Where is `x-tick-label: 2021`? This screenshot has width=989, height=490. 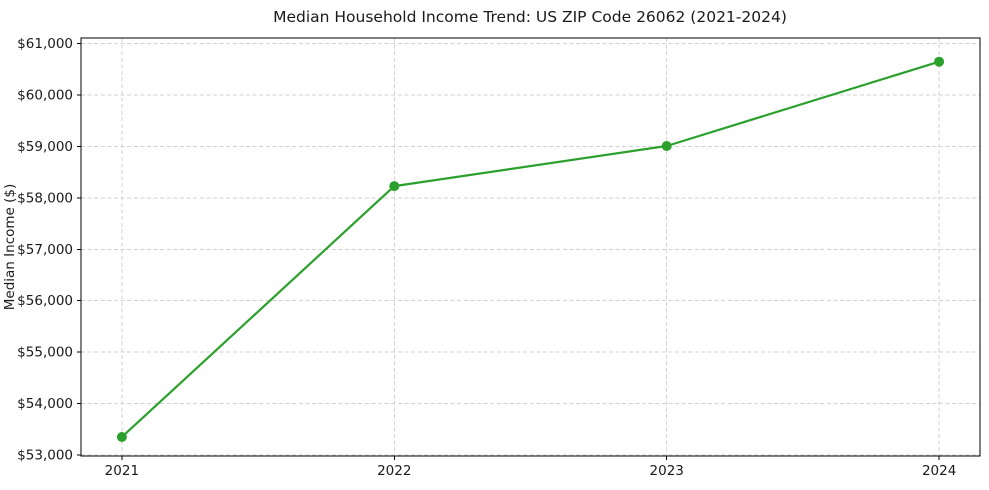 x-tick-label: 2021 is located at coordinates (122, 471).